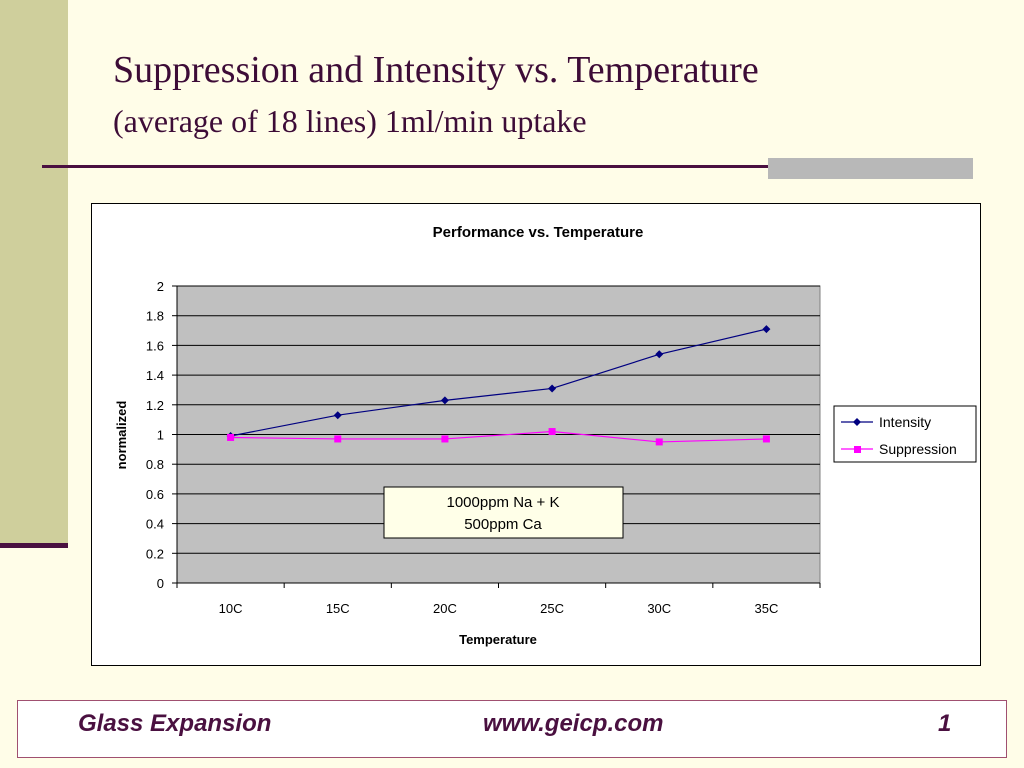 The image size is (1024, 768). What do you see at coordinates (160, 435) in the screenshot?
I see `y-tick-label: 1` at bounding box center [160, 435].